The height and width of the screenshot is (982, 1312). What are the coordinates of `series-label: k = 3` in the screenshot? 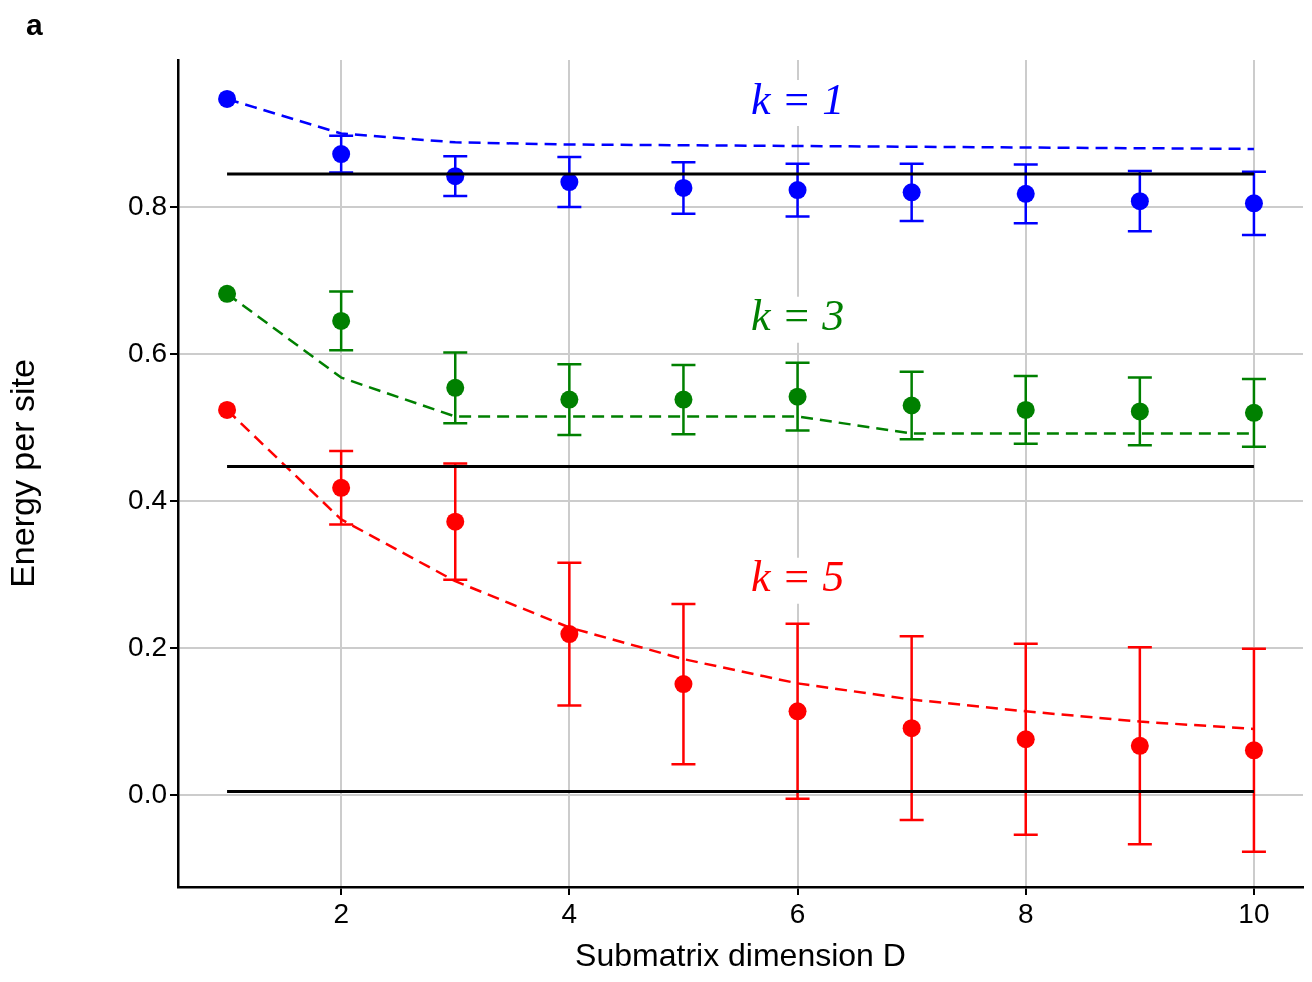 It's located at (797, 316).